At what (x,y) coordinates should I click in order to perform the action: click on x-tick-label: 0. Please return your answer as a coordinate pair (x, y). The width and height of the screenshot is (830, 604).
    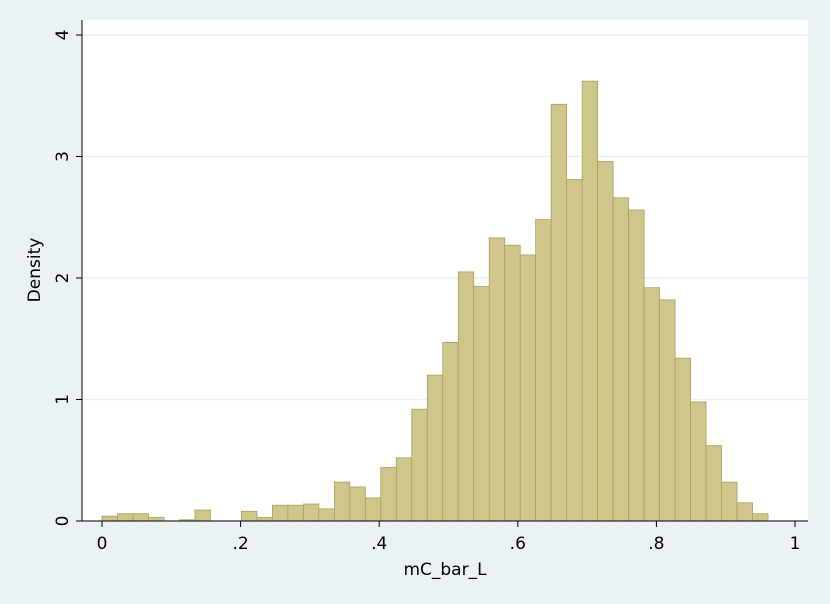
    Looking at the image, I should click on (102, 544).